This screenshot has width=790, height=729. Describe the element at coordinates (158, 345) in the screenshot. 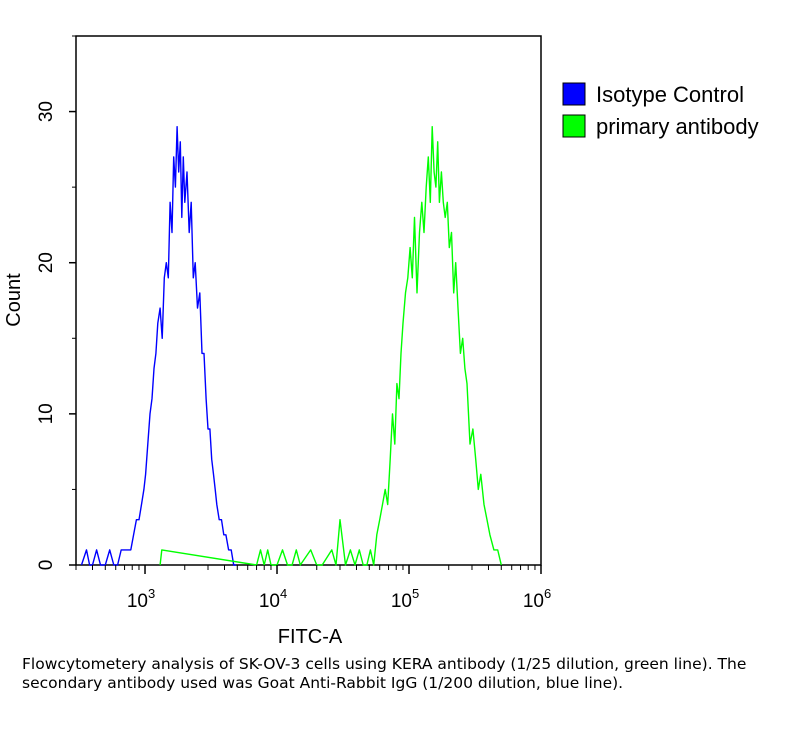

I see `series-line-isotype-control` at that location.